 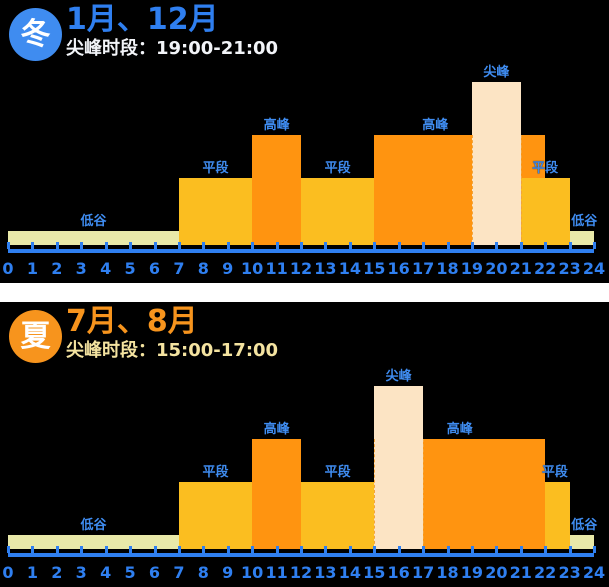 I want to click on axis-tick-label: 22, so click(x=545, y=268).